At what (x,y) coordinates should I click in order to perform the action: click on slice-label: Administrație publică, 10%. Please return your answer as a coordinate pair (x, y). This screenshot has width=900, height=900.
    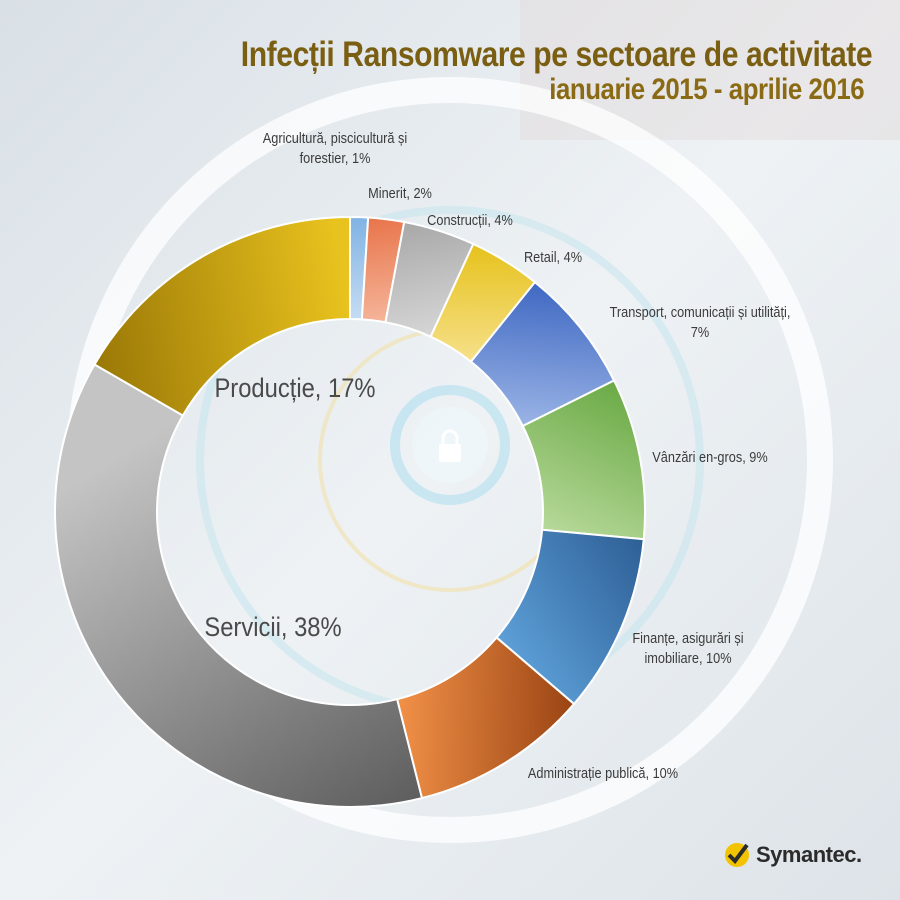
    Looking at the image, I should click on (603, 773).